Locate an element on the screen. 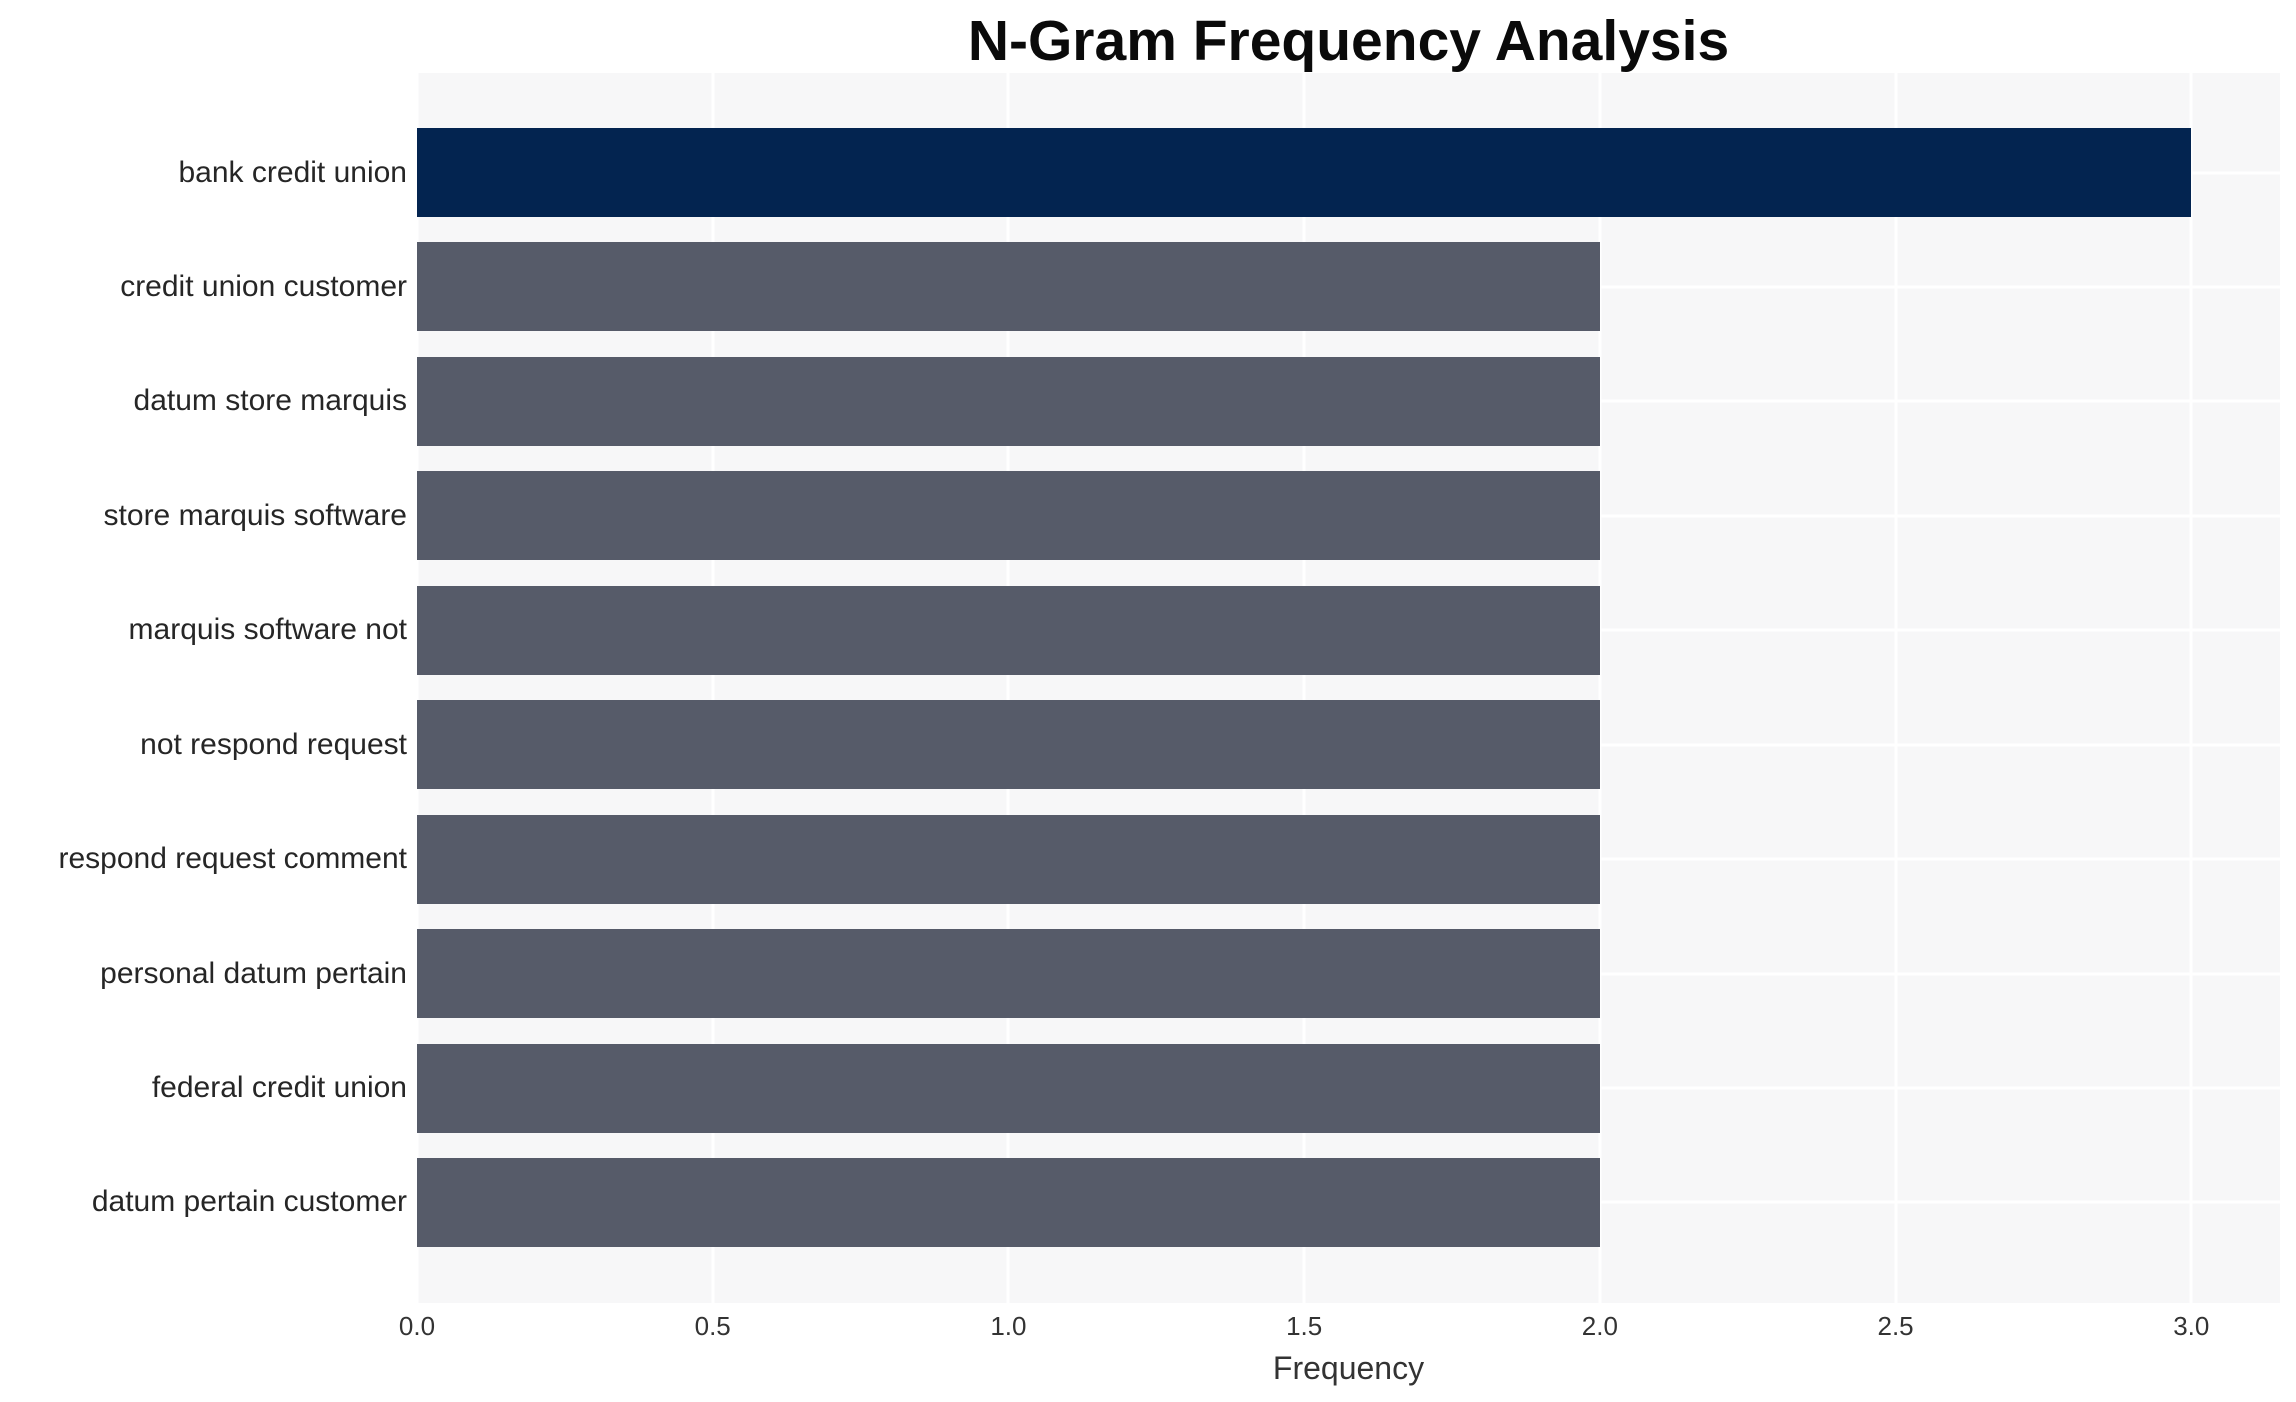 This screenshot has width=2296, height=1402. y-category-label: personal datum pertain is located at coordinates (253, 973).